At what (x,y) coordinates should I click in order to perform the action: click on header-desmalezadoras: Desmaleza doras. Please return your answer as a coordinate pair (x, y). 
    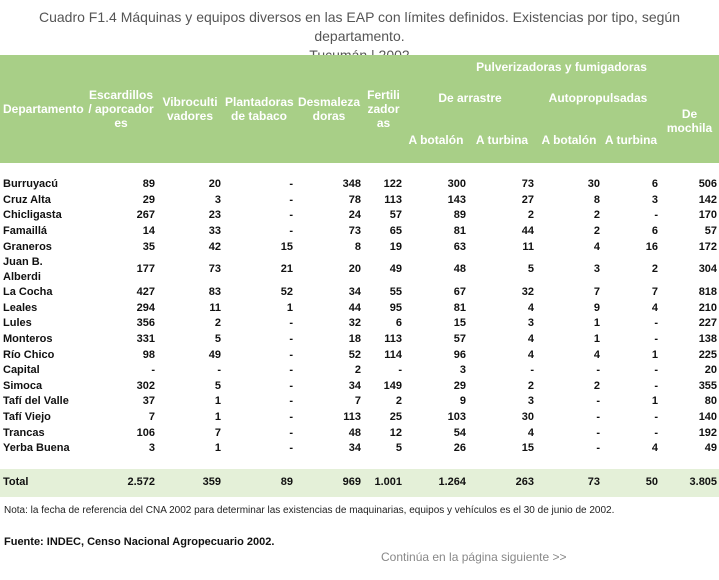
    Looking at the image, I should click on (329, 109).